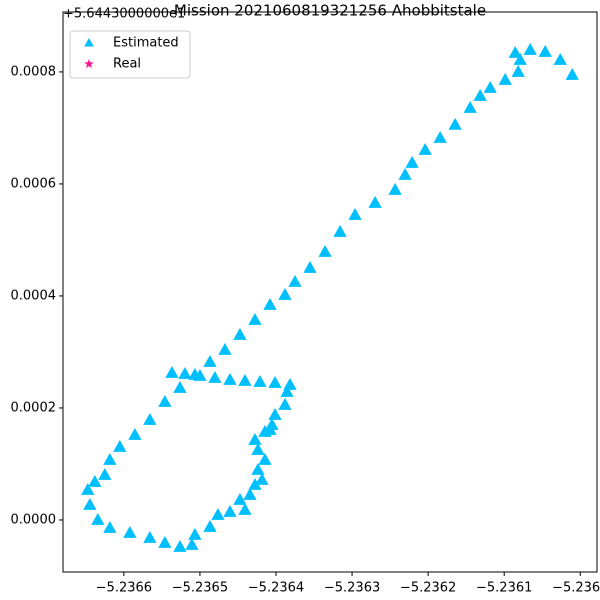 Image resolution: width=600 pixels, height=600 pixels. What do you see at coordinates (130, 54) in the screenshot?
I see `legend-box` at bounding box center [130, 54].